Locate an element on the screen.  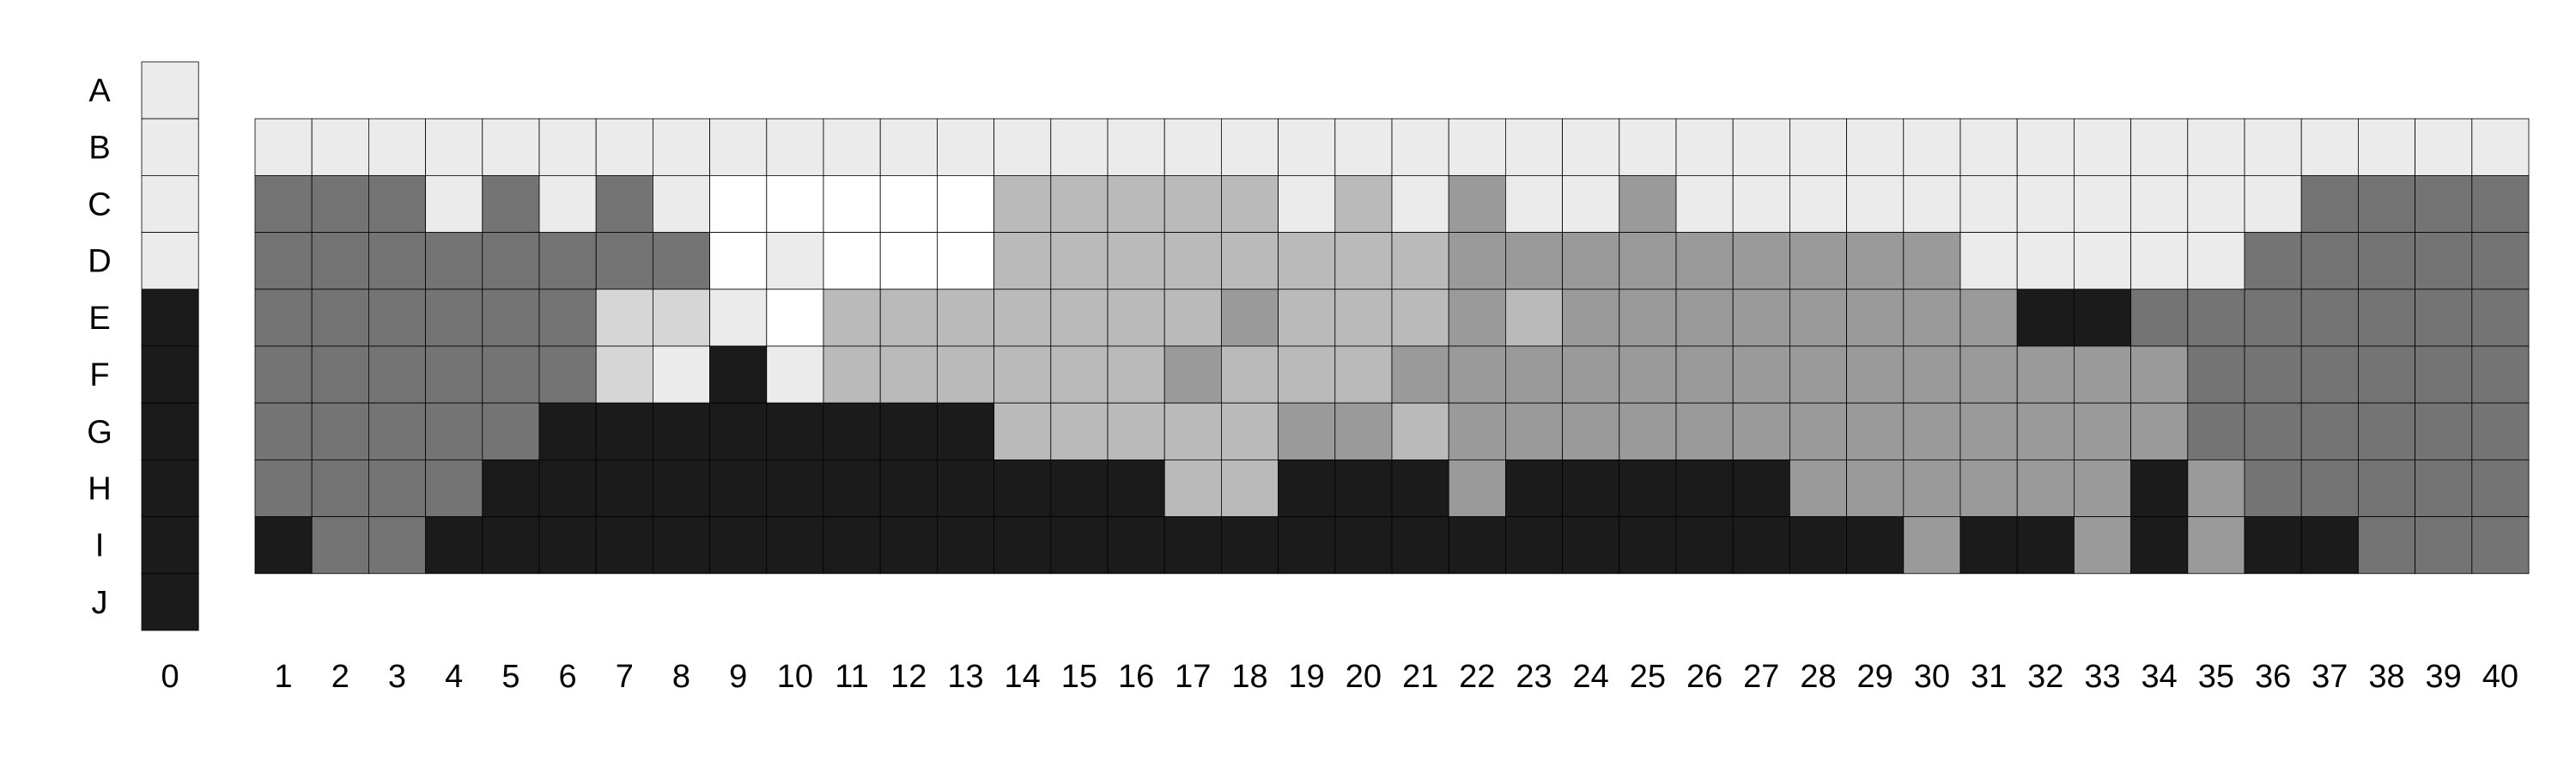
column-label-38: 38 is located at coordinates (2386, 677).